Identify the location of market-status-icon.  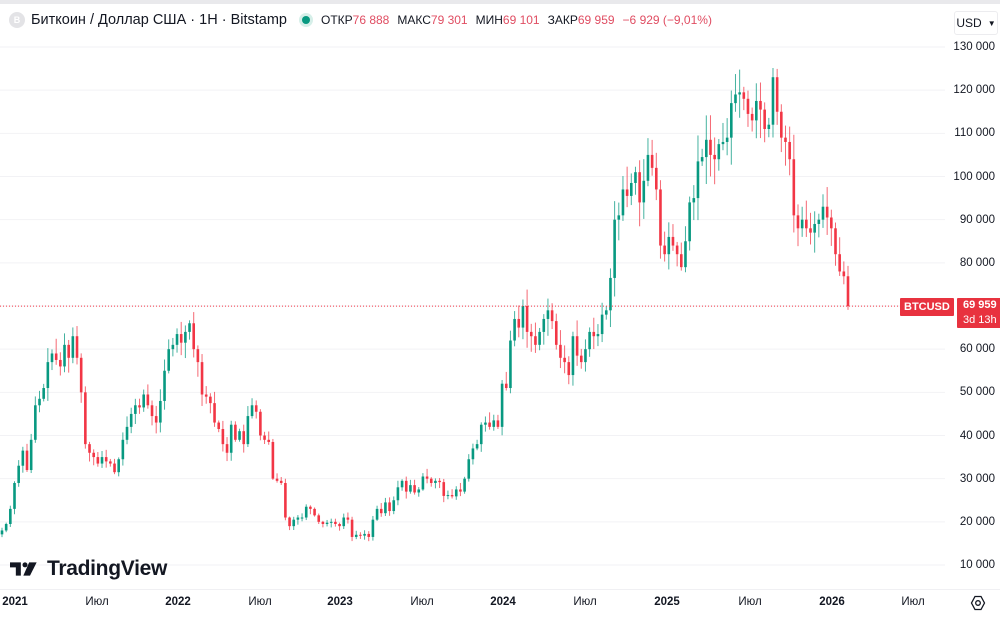
(305, 20).